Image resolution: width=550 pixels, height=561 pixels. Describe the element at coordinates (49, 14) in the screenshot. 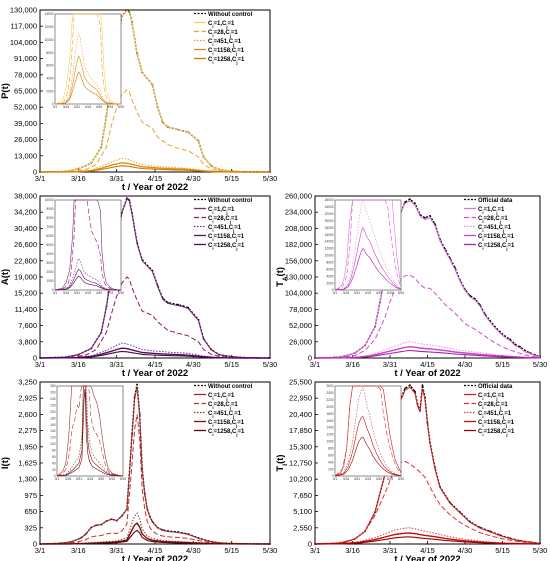

I see `inset-y-tick-label: 14000` at that location.